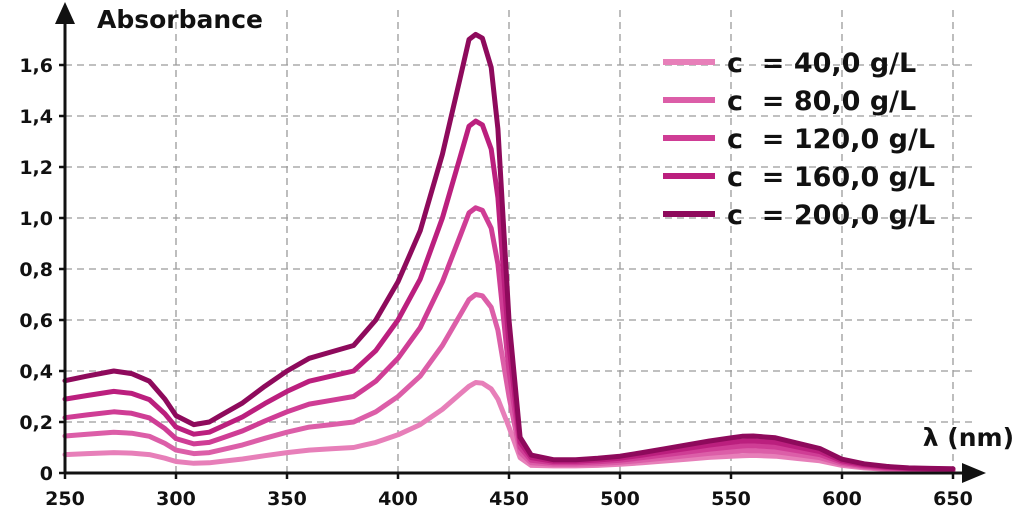 This screenshot has height=510, width=1020. What do you see at coordinates (36, 219) in the screenshot?
I see `y-tick-label-5: 1,0` at bounding box center [36, 219].